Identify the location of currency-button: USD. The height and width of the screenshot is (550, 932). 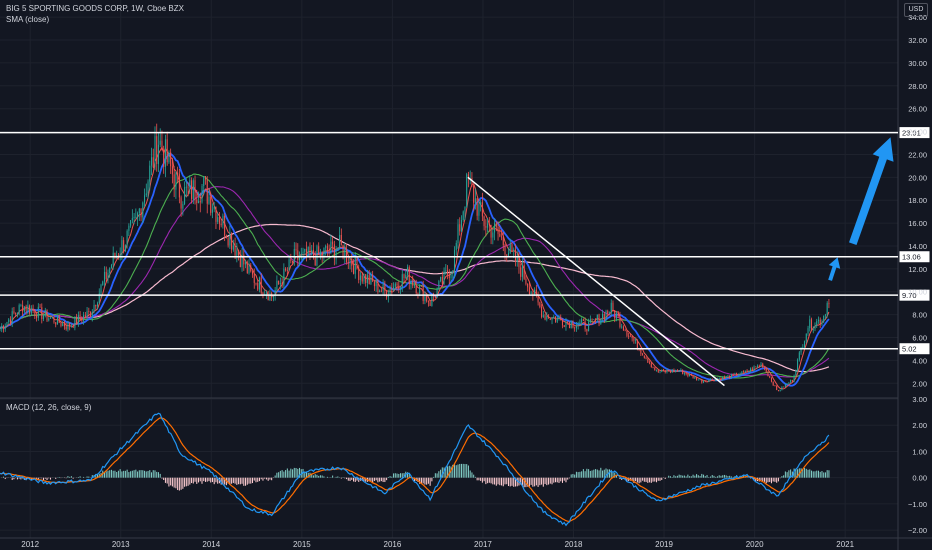
(916, 10).